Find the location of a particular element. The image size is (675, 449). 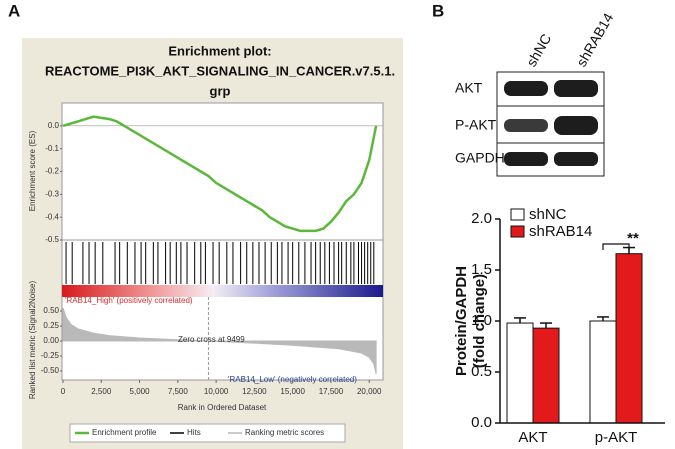

y-tick-label: -0.25 is located at coordinates (50, 355).